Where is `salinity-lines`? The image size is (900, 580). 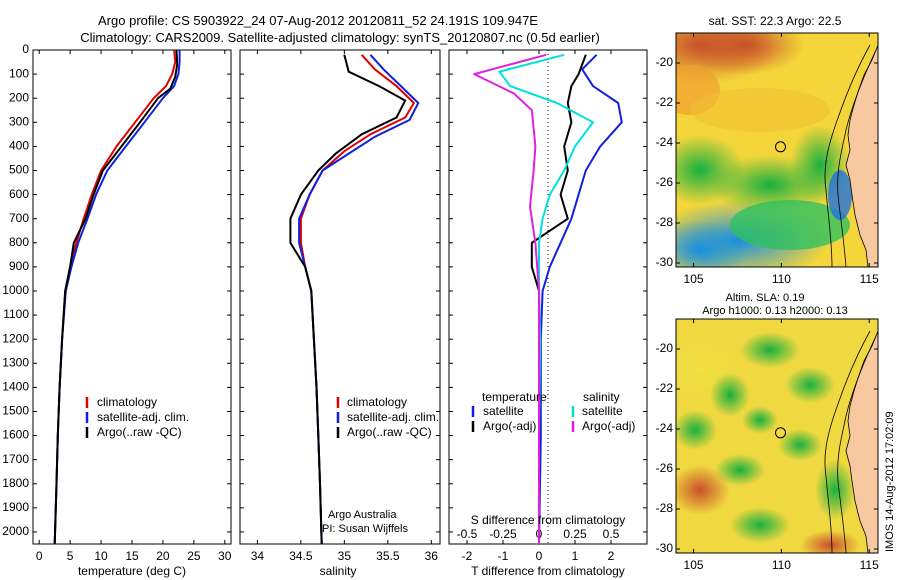
salinity-lines is located at coordinates (354, 299).